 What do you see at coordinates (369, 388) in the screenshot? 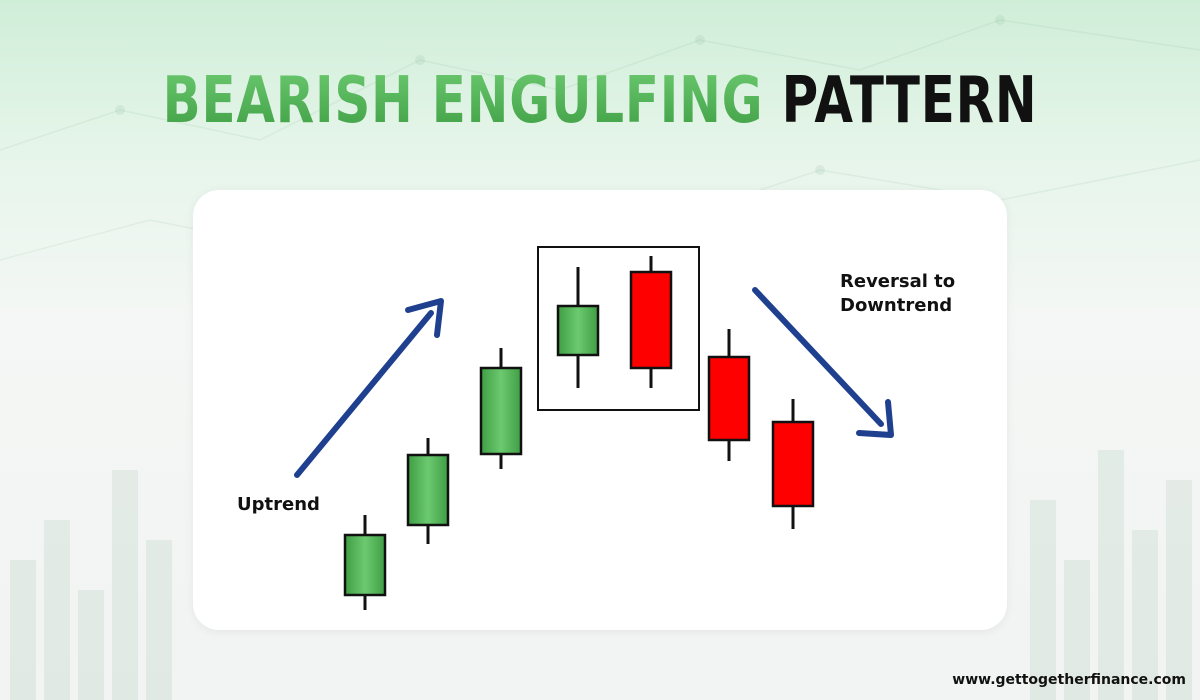
I see `uptrend-arrow` at bounding box center [369, 388].